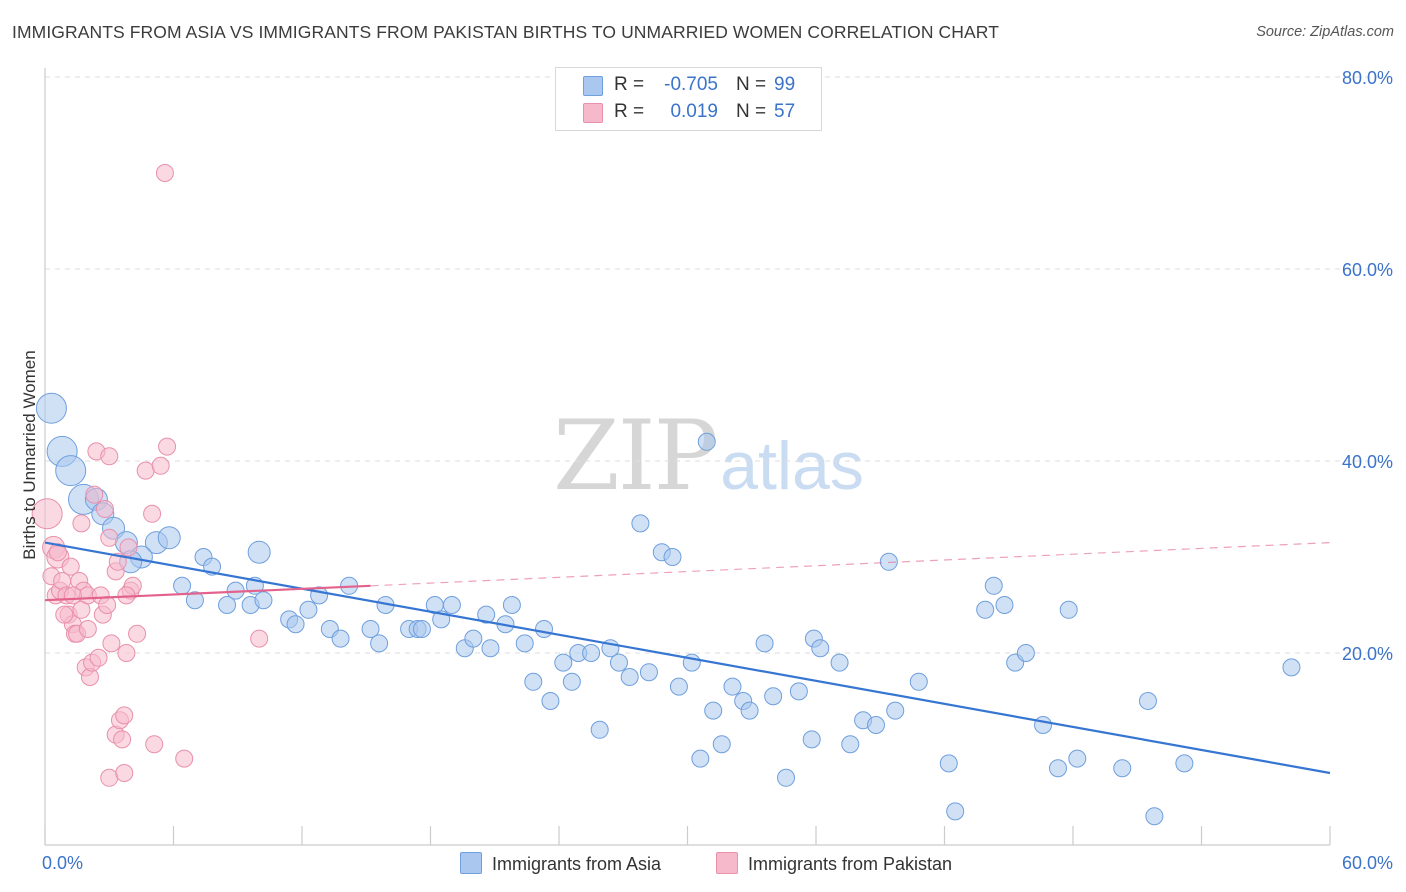 This screenshot has width=1406, height=892. I want to click on source-label: Source: ZipAtlas.com, so click(1325, 32).